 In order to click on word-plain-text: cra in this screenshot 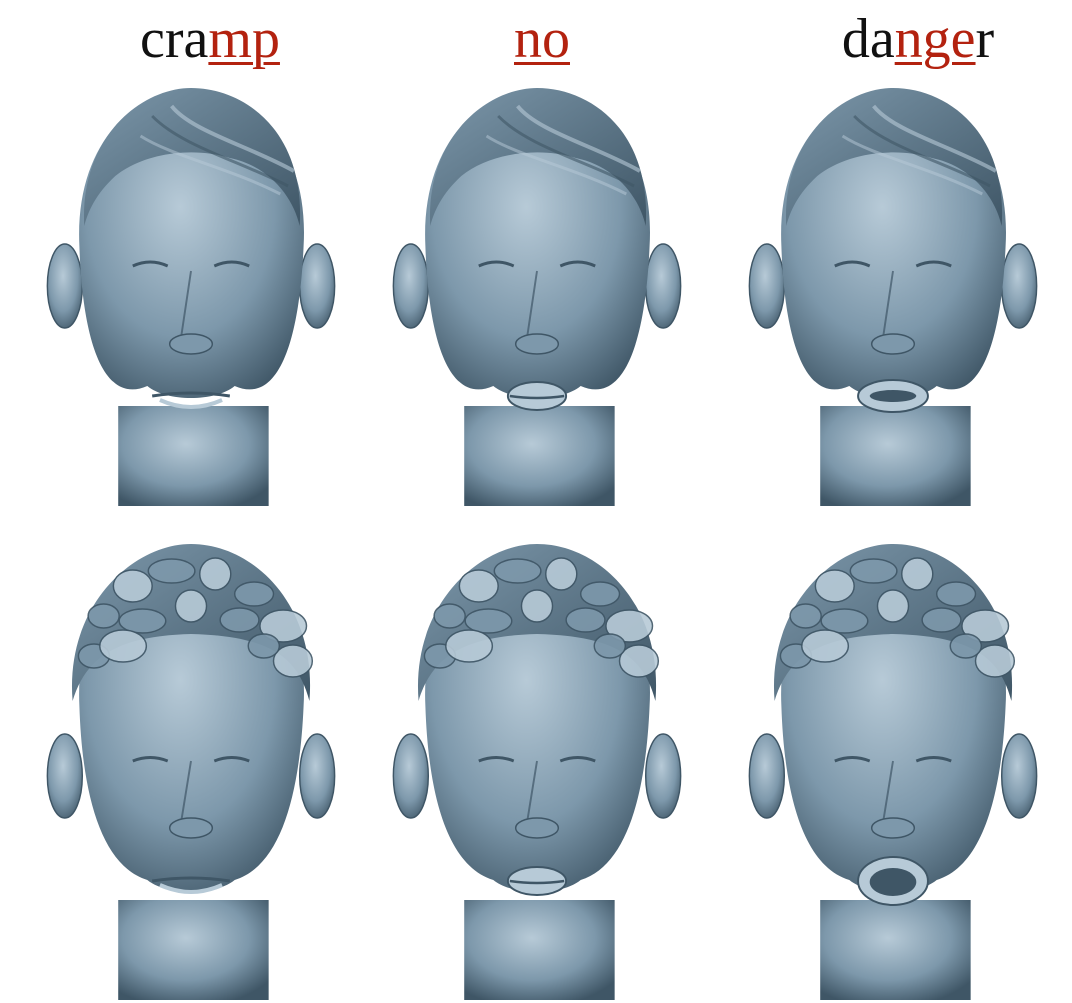, I will do `click(174, 39)`.